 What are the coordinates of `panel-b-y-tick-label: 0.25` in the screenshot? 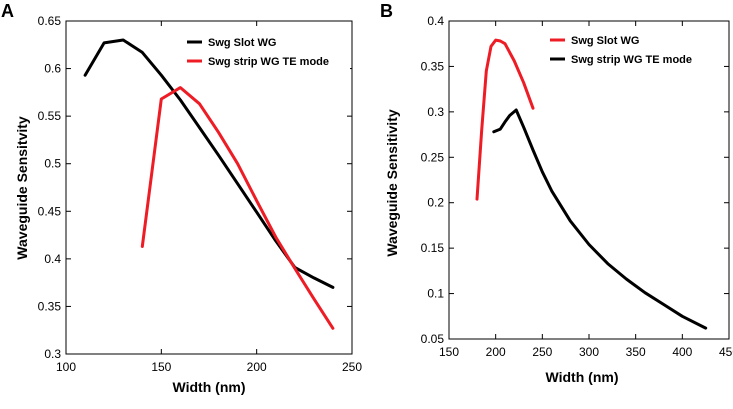 It's located at (433, 157).